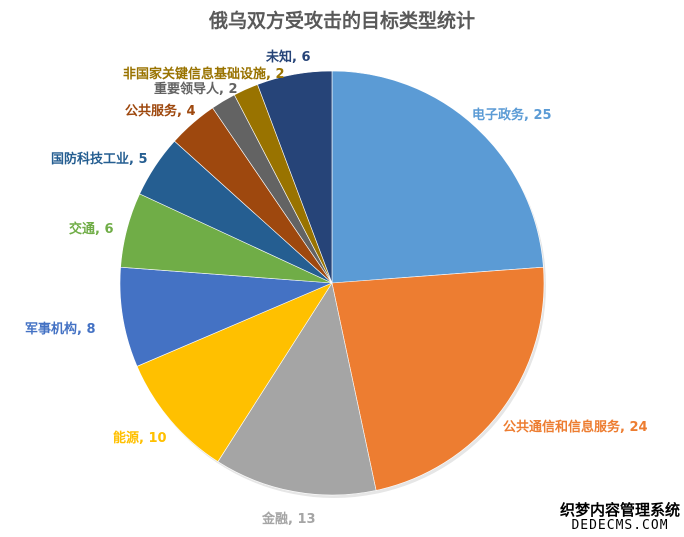  I want to click on watermark: 织梦内容管理系统 DEDECMS.COM, so click(619, 517).